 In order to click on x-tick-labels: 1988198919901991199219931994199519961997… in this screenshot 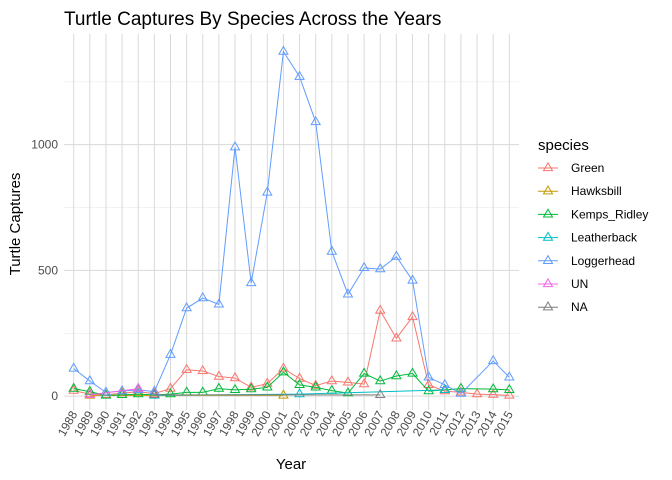, I will do `click(285, 423)`.